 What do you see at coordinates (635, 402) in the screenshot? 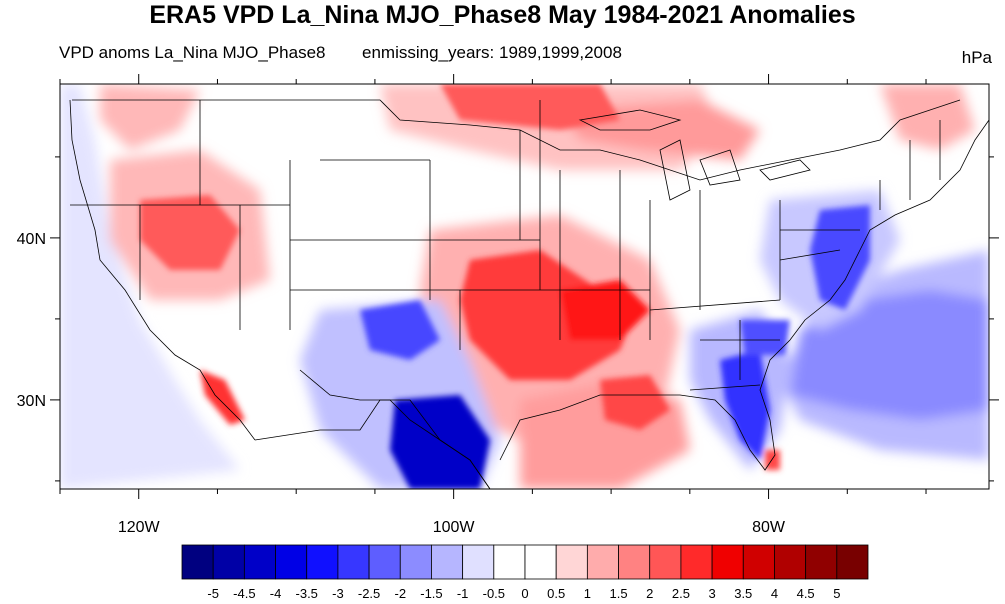
I see `gulf-coast-core` at bounding box center [635, 402].